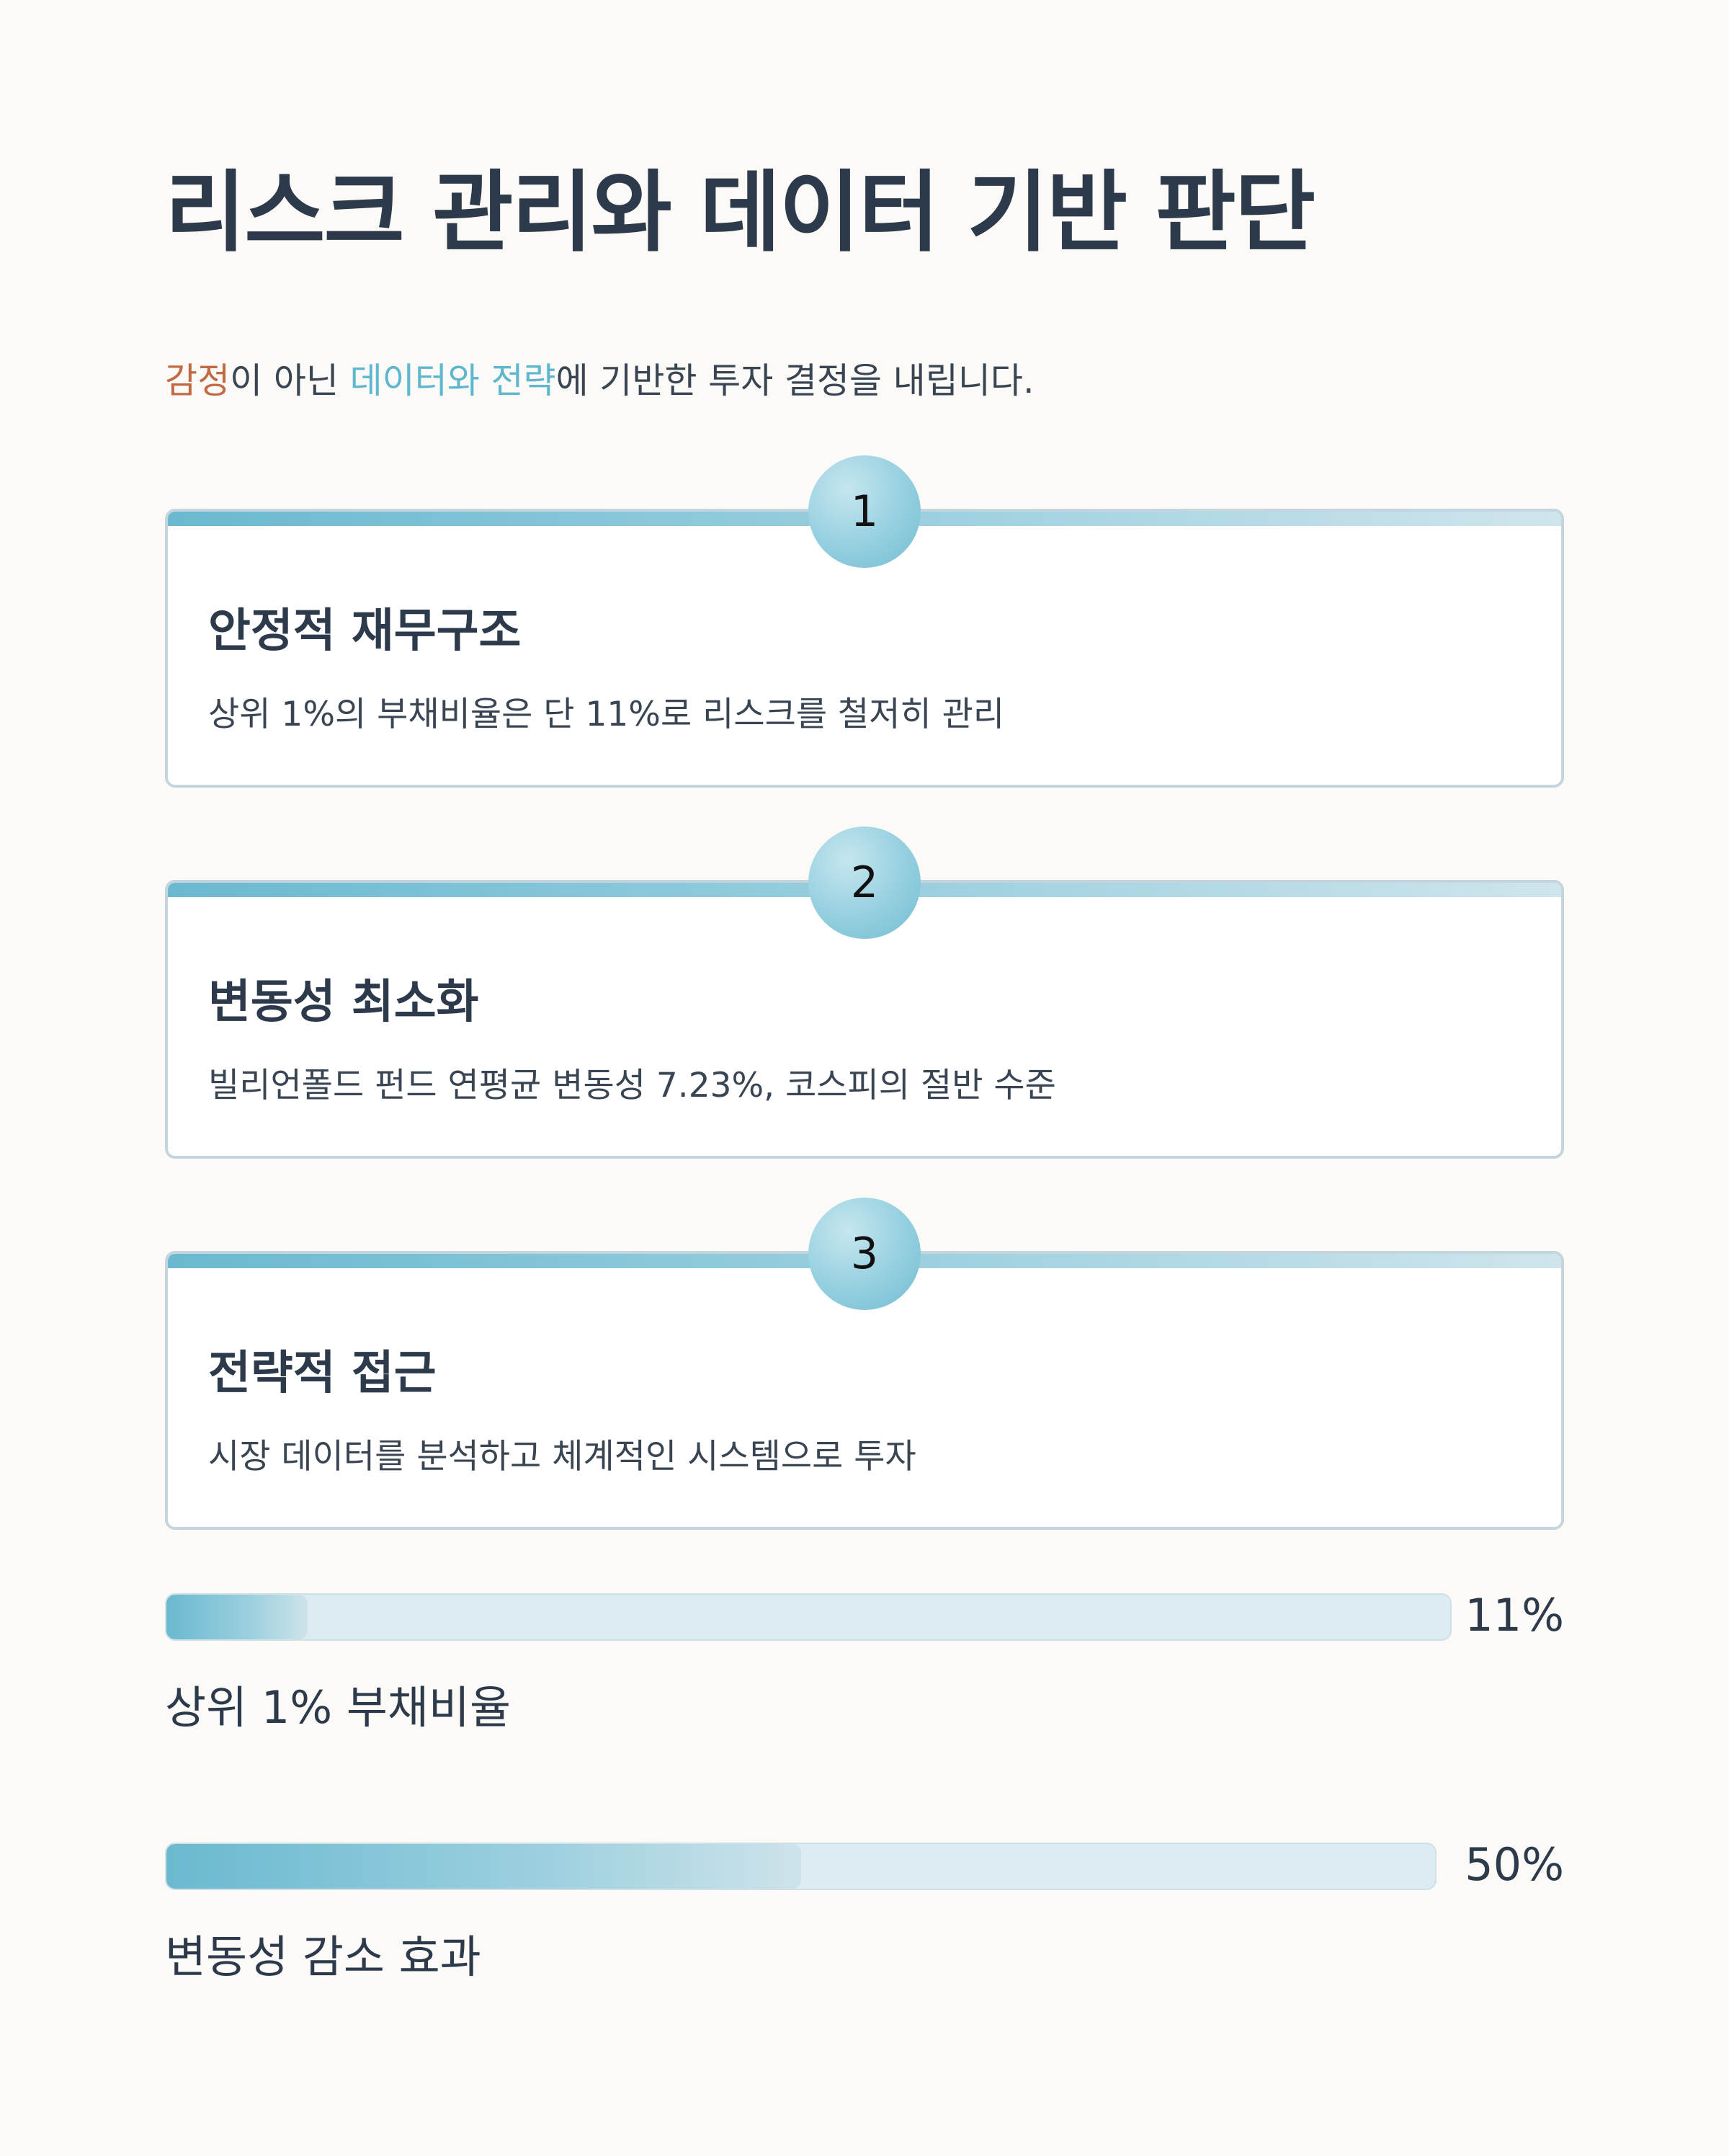  I want to click on feature-card-3: 전략적 접근 시장 데이터를 분석하고 체계적인 시스템으로 투자 3, so click(864, 1364).